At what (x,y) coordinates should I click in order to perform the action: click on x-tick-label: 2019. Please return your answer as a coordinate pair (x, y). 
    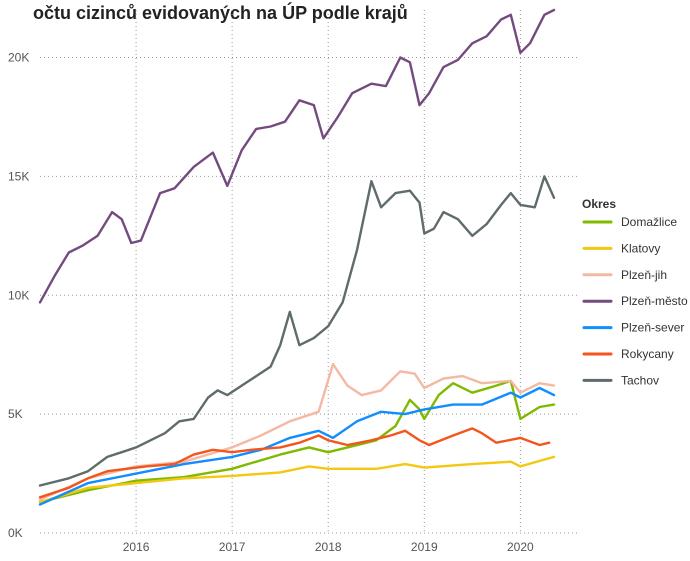
    Looking at the image, I should click on (424, 547).